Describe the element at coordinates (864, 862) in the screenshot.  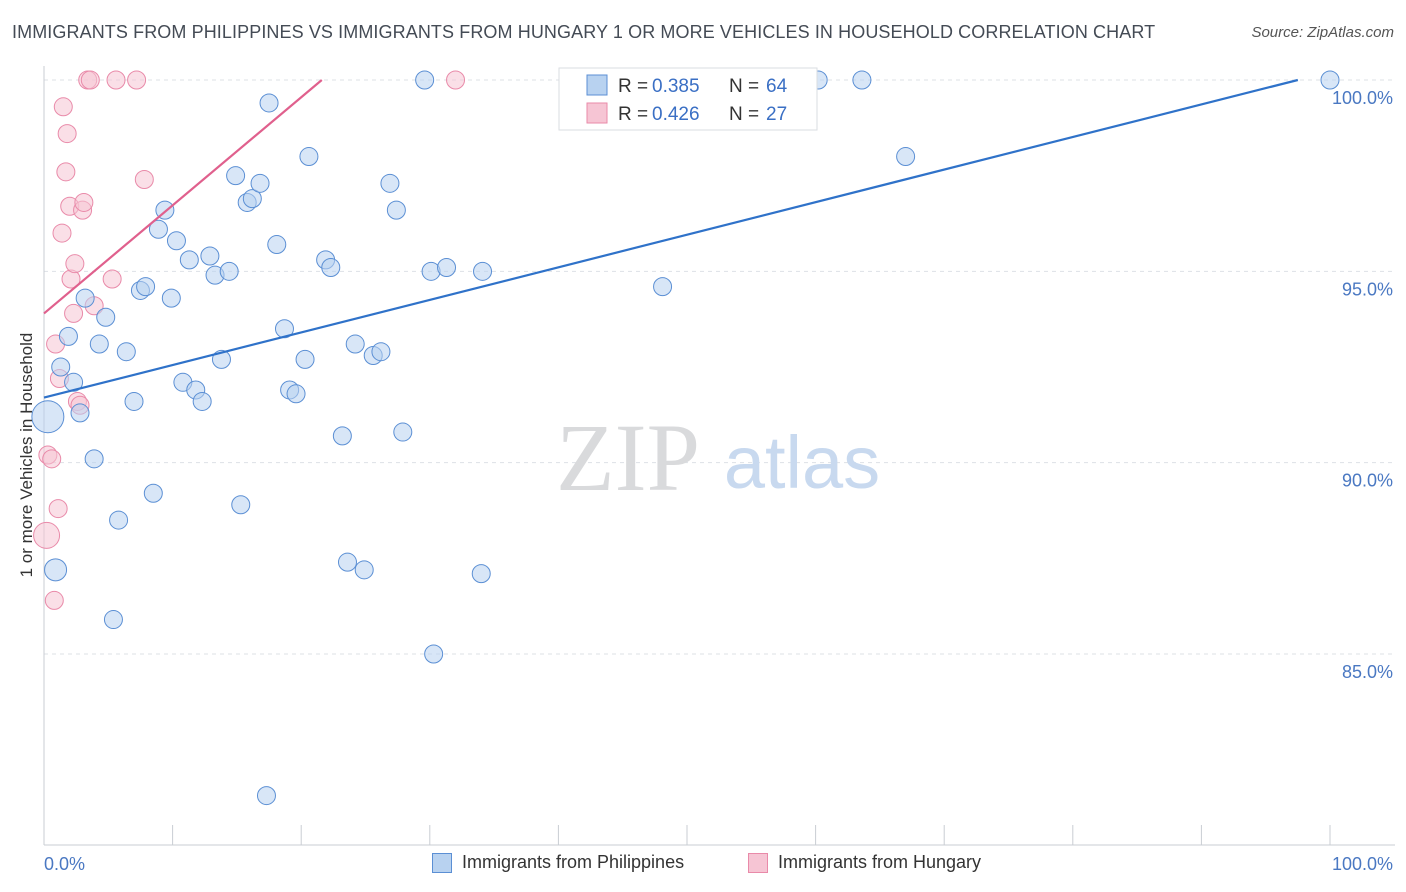
I see `legend-item-hungary: Immigrants from Hungary` at that location.